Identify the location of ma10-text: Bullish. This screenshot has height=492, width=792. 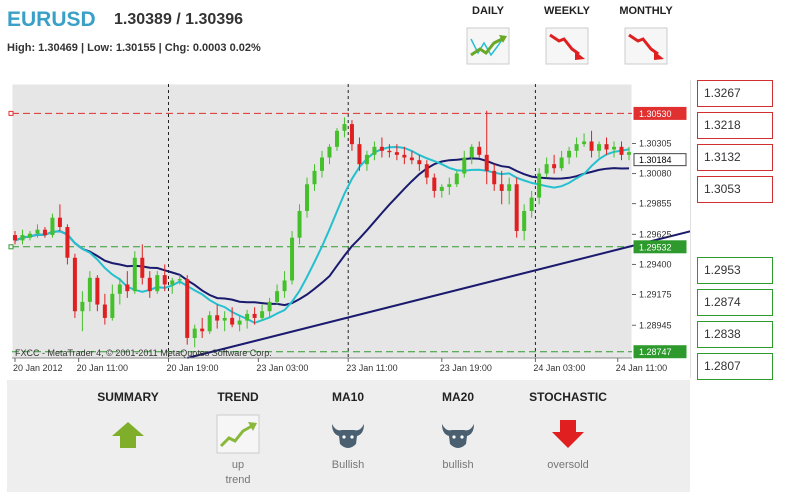
(348, 465).